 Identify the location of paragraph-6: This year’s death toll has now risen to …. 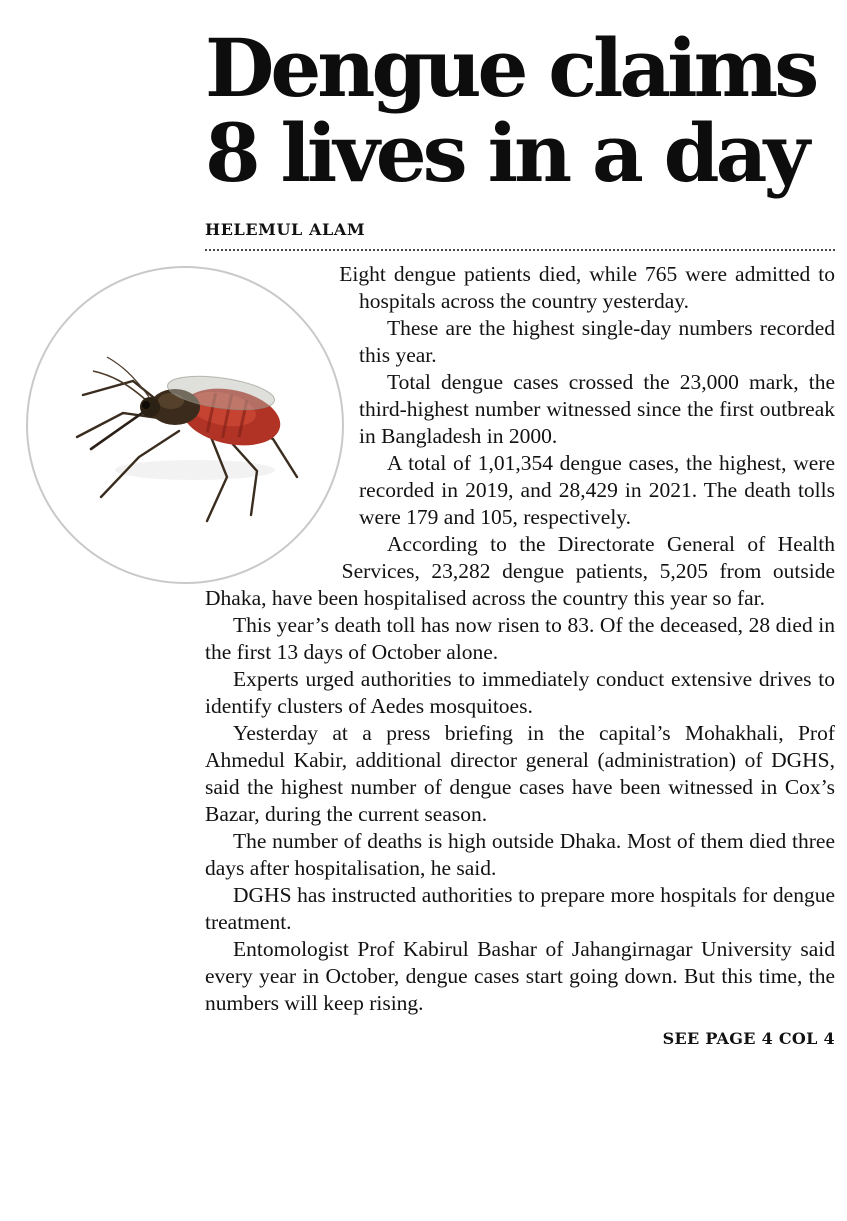
(520, 638).